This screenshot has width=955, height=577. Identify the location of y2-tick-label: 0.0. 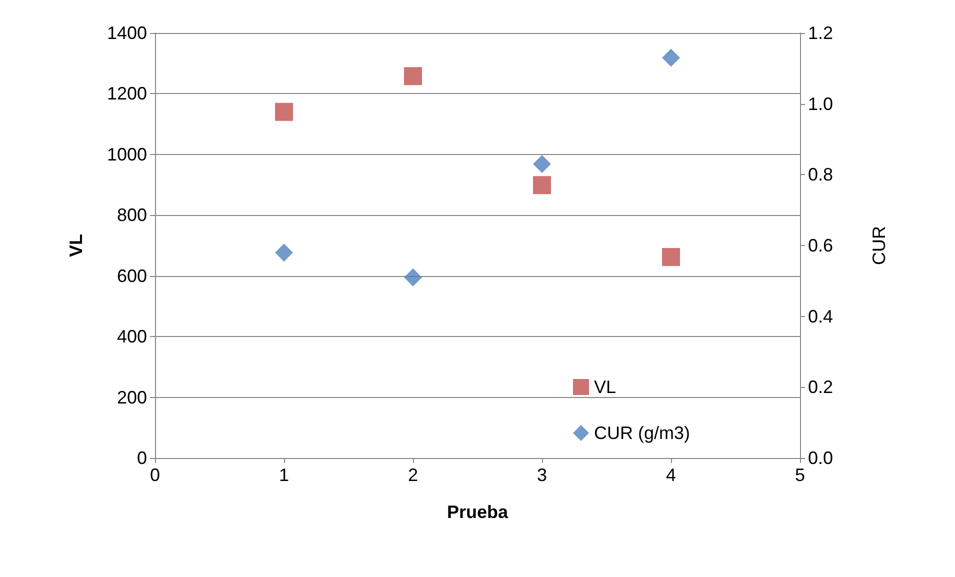
(821, 458).